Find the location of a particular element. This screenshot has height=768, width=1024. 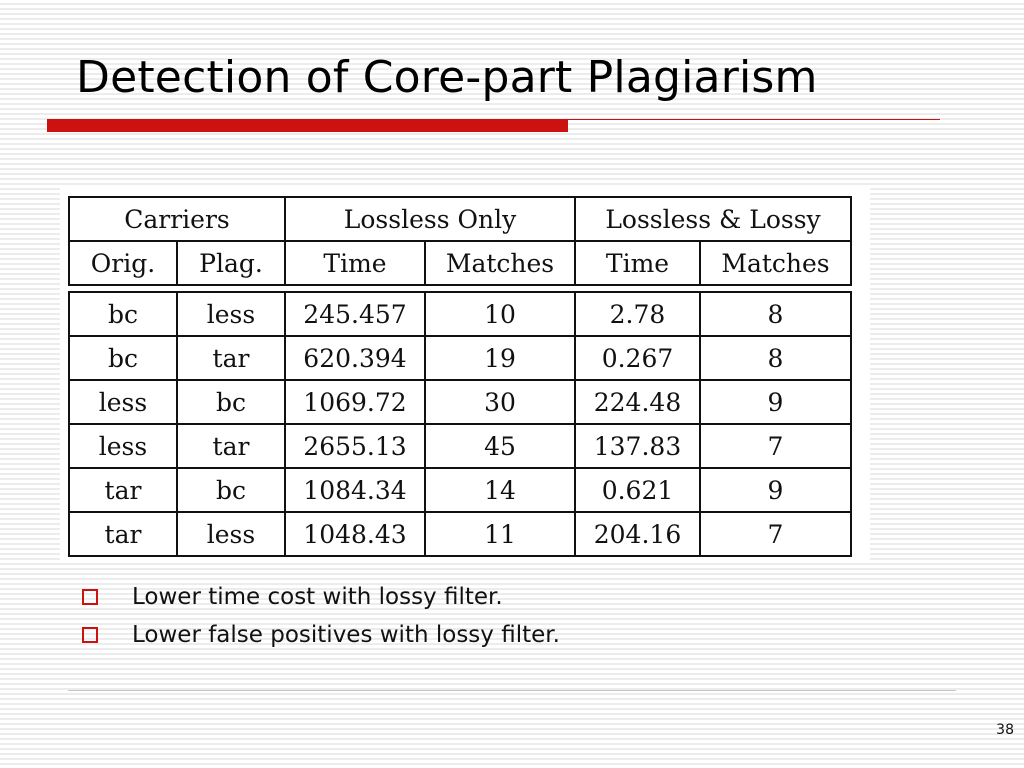

title-underline-thick is located at coordinates (307, 125).